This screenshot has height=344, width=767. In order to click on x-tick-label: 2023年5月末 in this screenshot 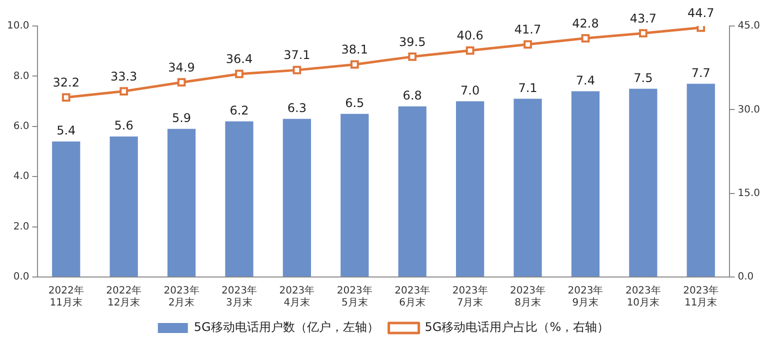, I will do `click(354, 296)`.